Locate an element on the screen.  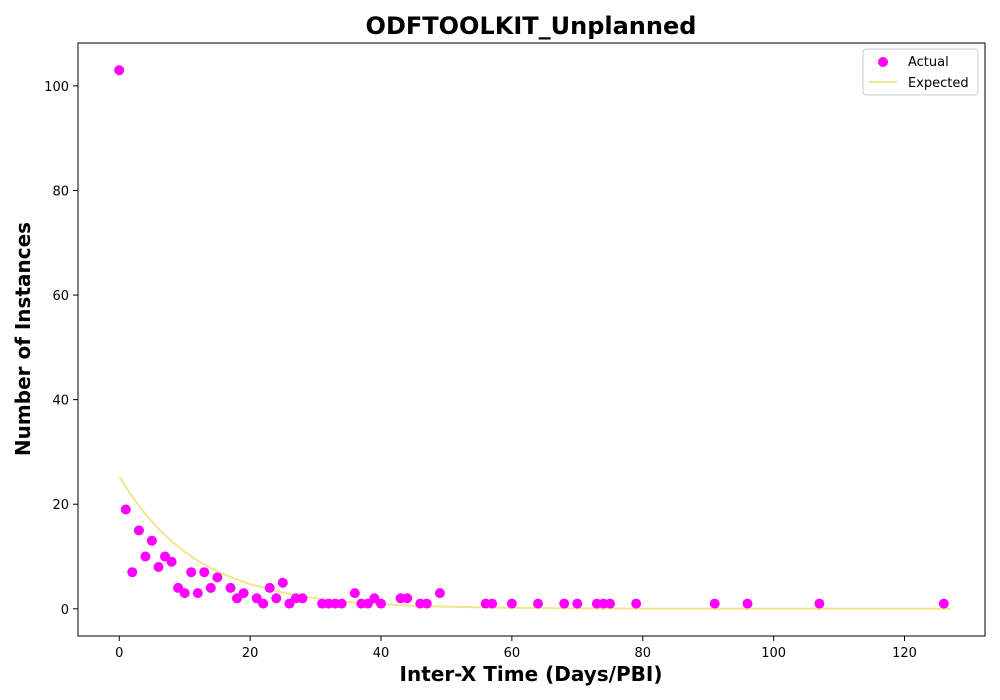
y-tick-label: 40 is located at coordinates (60, 401).